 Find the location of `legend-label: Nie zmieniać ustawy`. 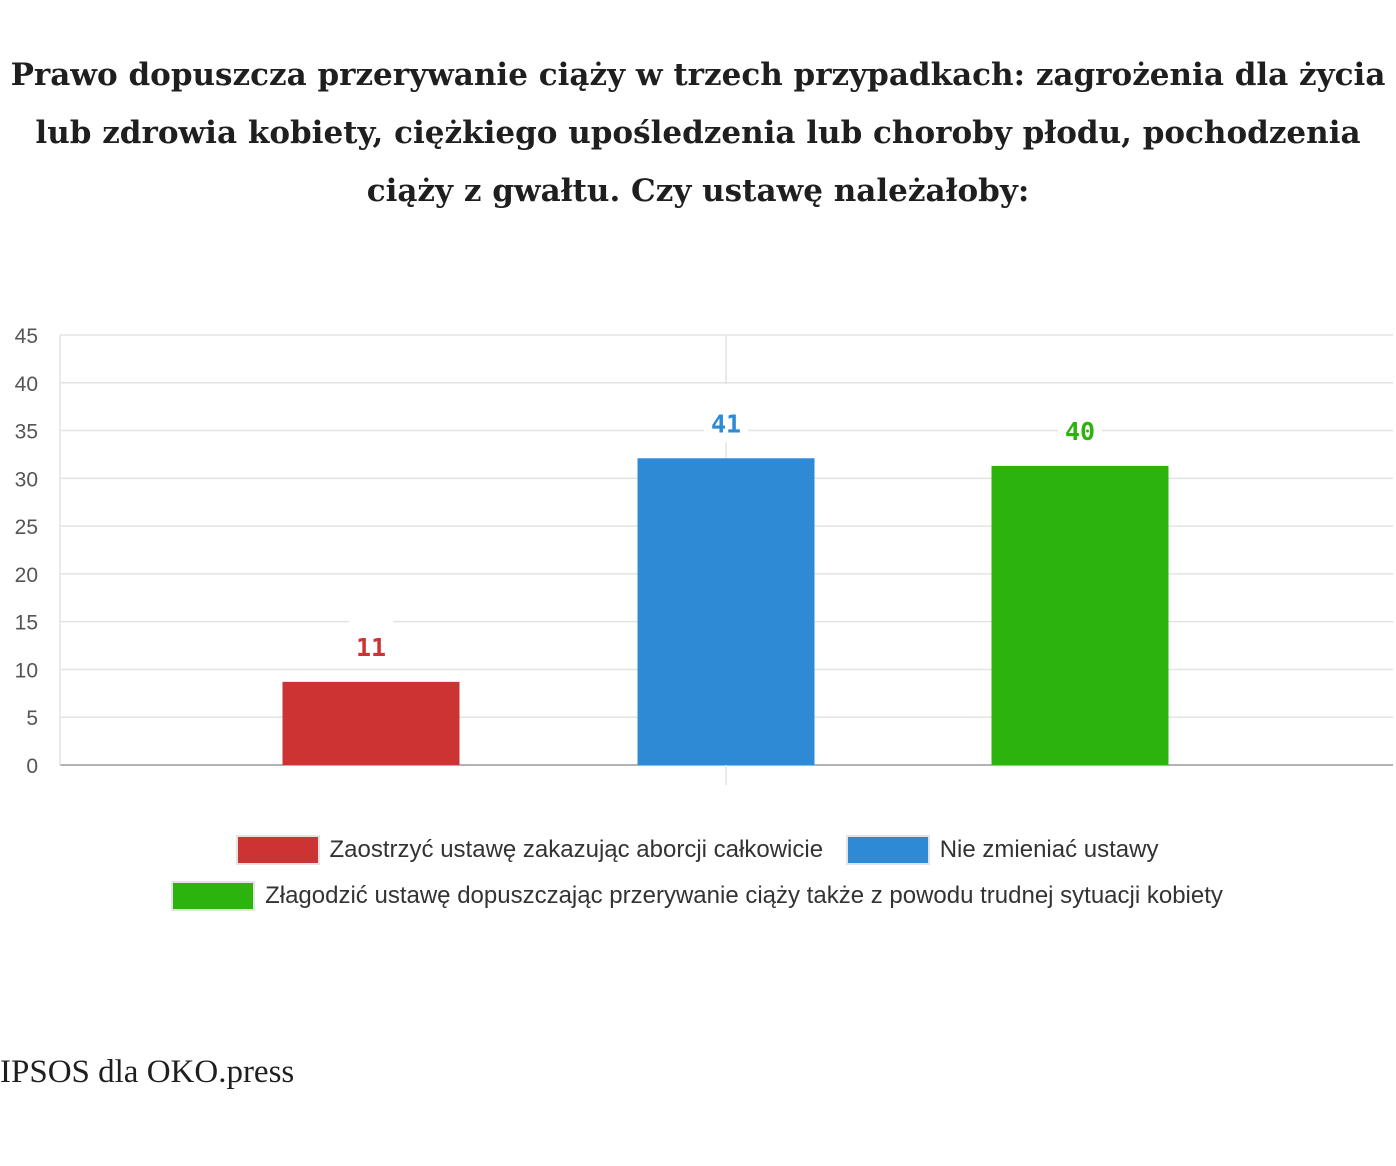

legend-label: Nie zmieniać ustawy is located at coordinates (1049, 849).